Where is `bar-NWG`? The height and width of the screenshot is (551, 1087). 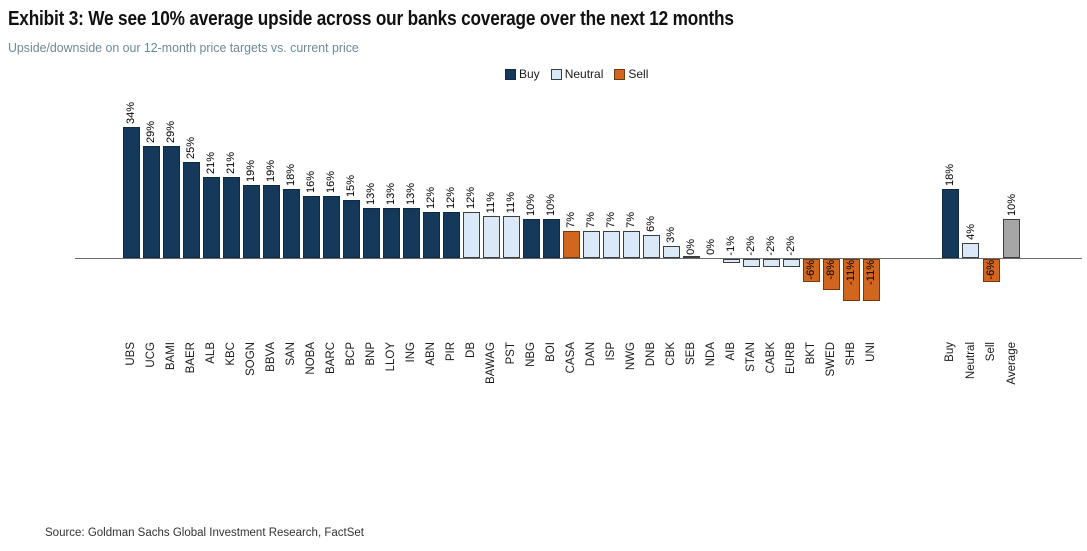 bar-NWG is located at coordinates (631, 244).